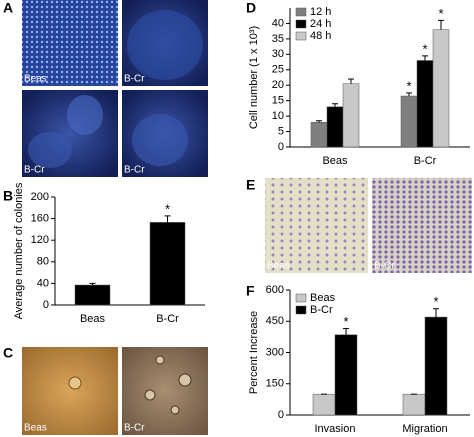 The image size is (474, 437). What do you see at coordinates (424, 429) in the screenshot?
I see `x-tick-label: Migration` at bounding box center [424, 429].